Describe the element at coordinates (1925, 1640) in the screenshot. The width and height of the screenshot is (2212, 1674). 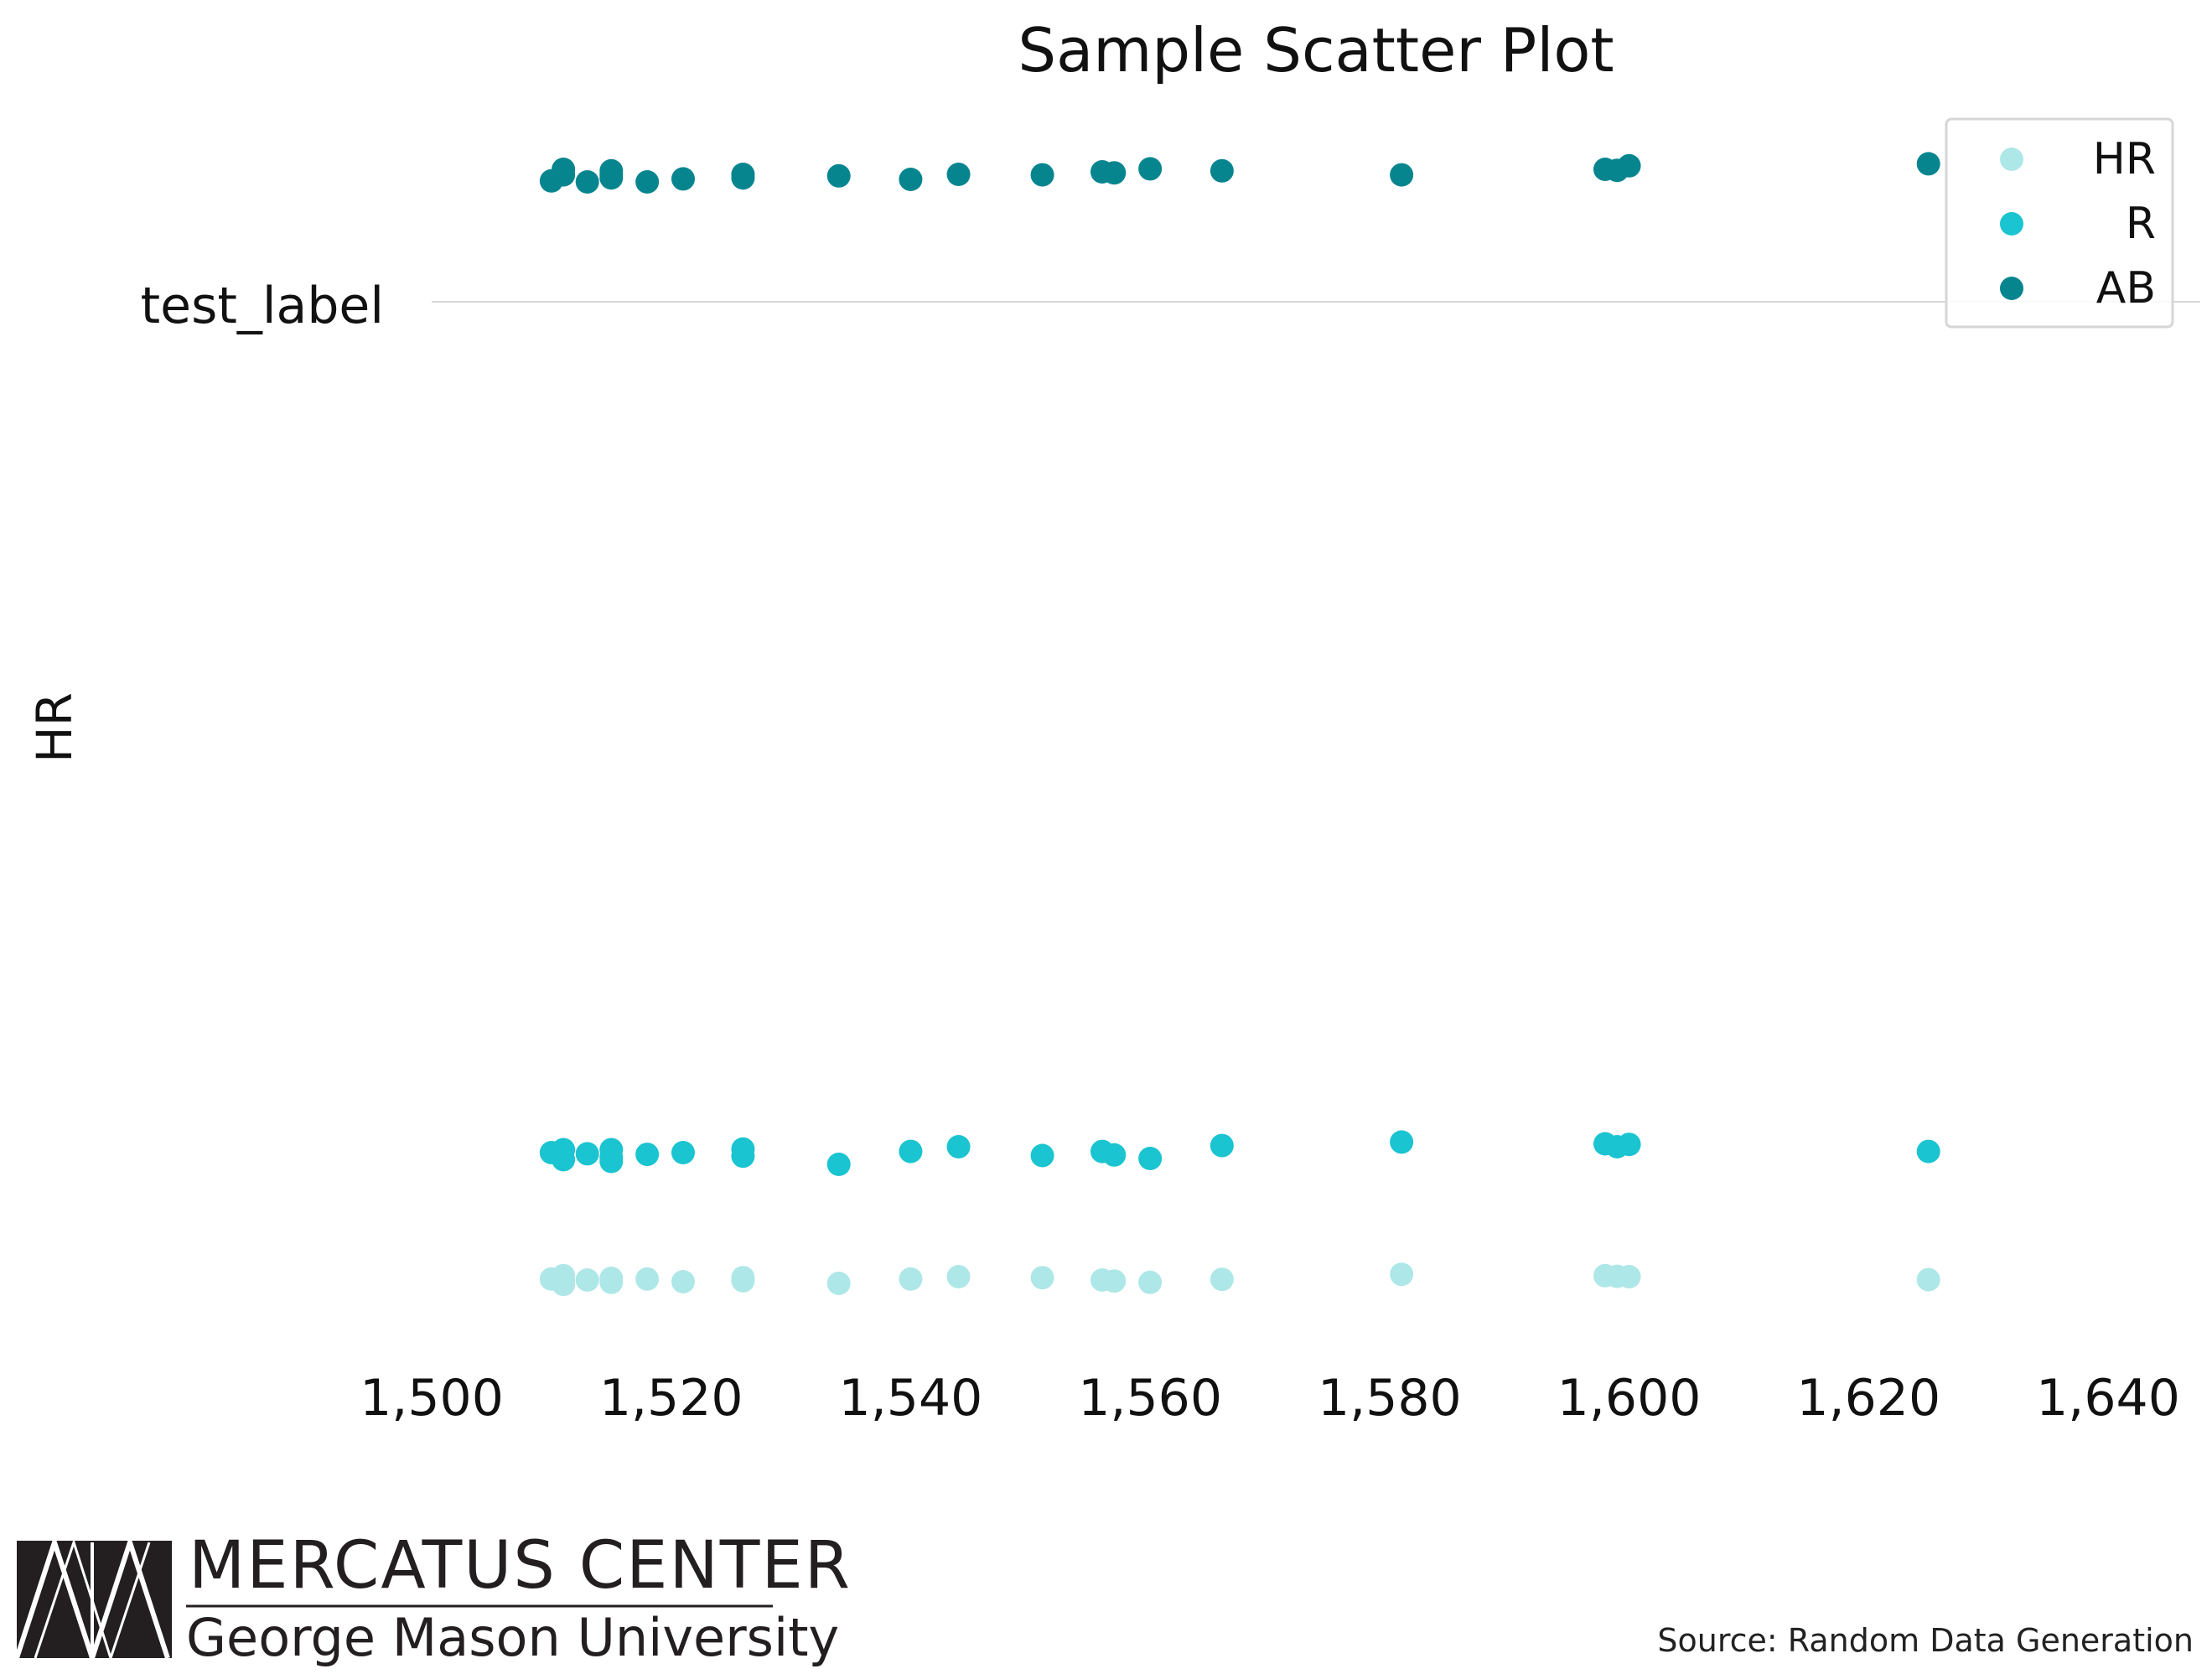
I see `source-note: Source: Random Data Generation` at that location.